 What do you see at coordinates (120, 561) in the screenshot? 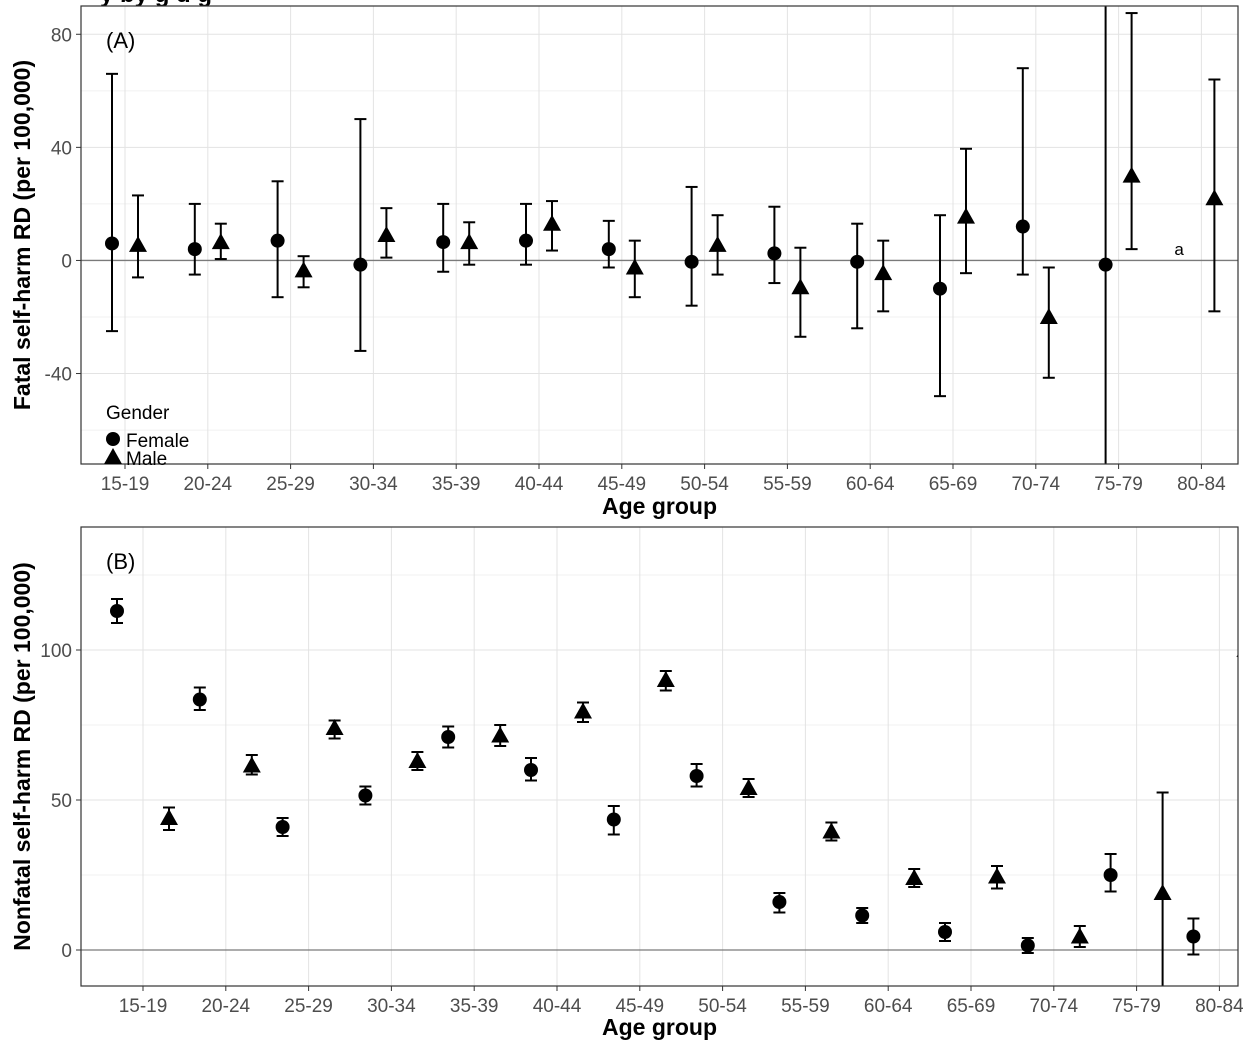
I see `panel-label: (B)` at bounding box center [120, 561].